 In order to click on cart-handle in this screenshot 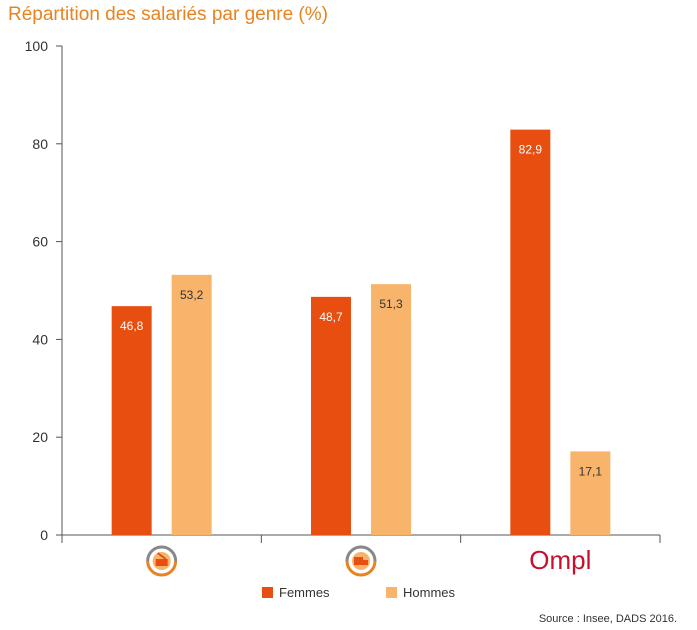, I will do `click(162, 556)`.